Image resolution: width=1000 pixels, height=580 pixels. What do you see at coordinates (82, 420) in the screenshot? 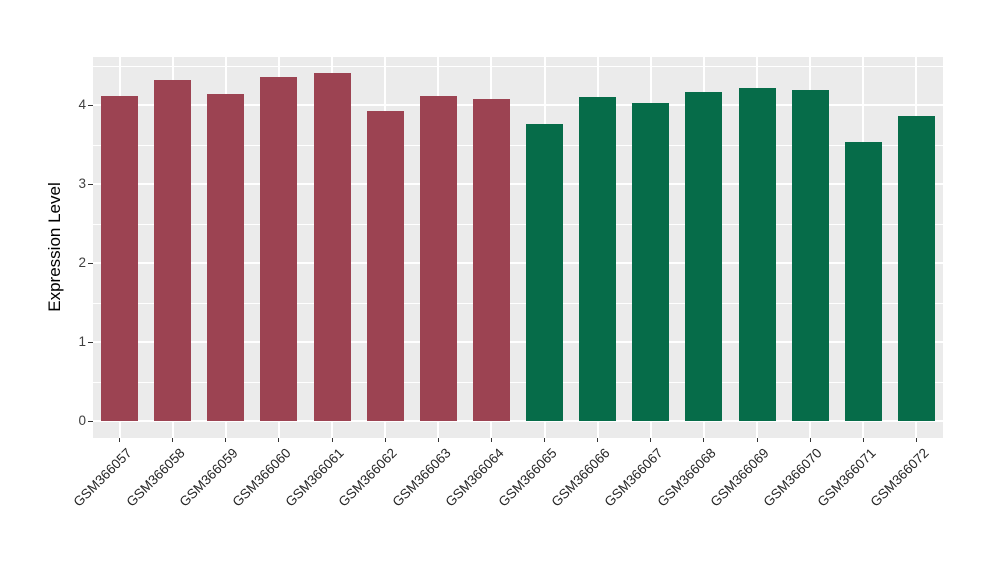
I see `y-tick-label: 0` at bounding box center [82, 420].